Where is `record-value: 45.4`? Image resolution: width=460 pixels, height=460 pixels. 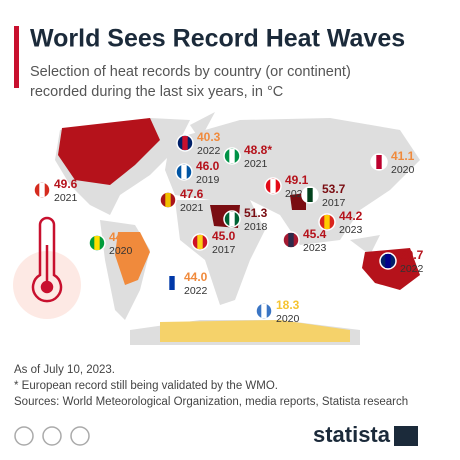 record-value: 45.4 is located at coordinates (315, 234).